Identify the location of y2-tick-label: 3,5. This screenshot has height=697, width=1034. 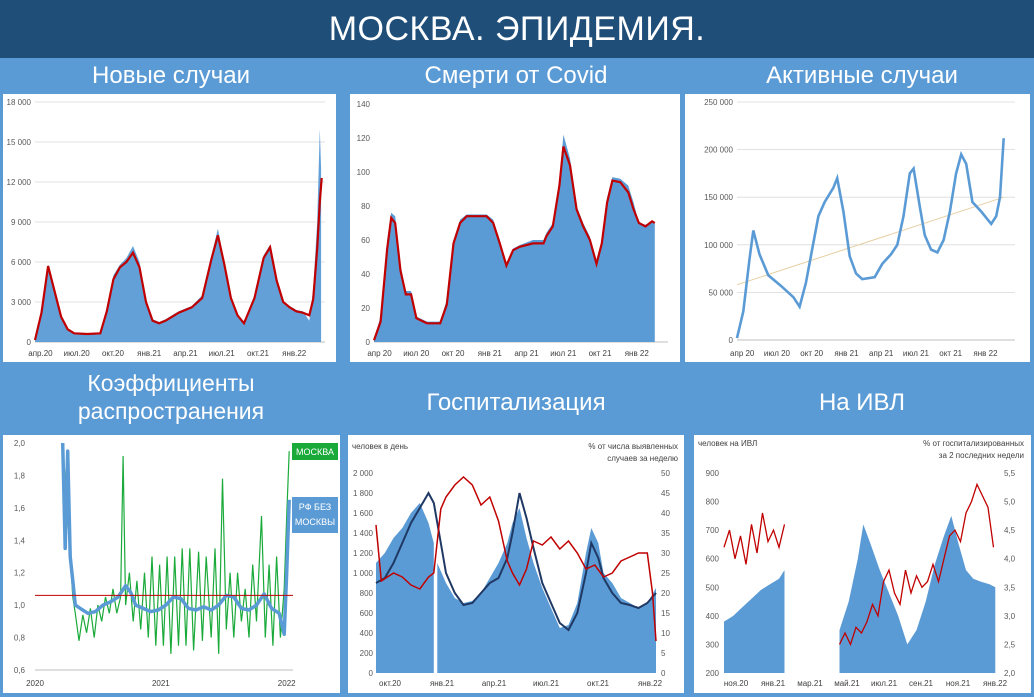
(1010, 587).